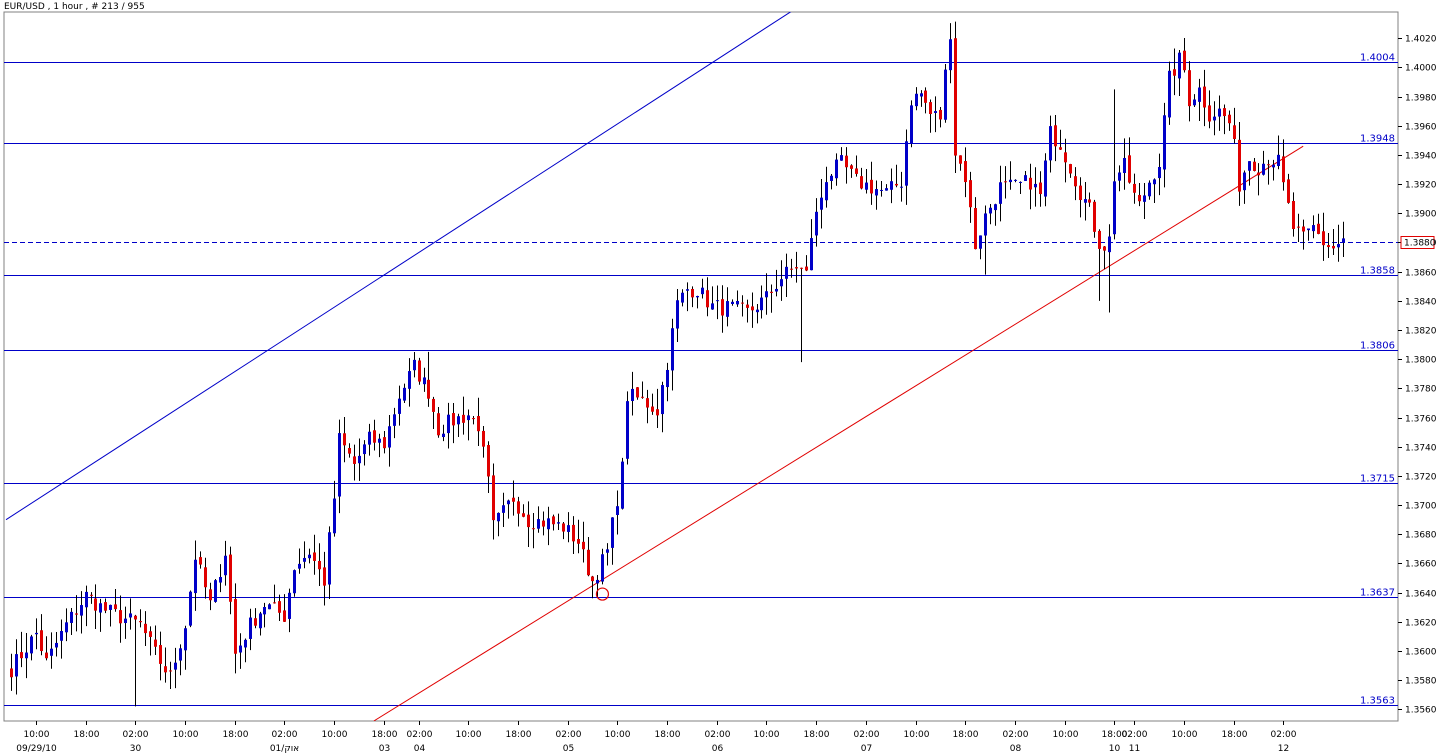 The height and width of the screenshot is (756, 1440). I want to click on x-tick-time-26: 02:00, so click(1284, 735).